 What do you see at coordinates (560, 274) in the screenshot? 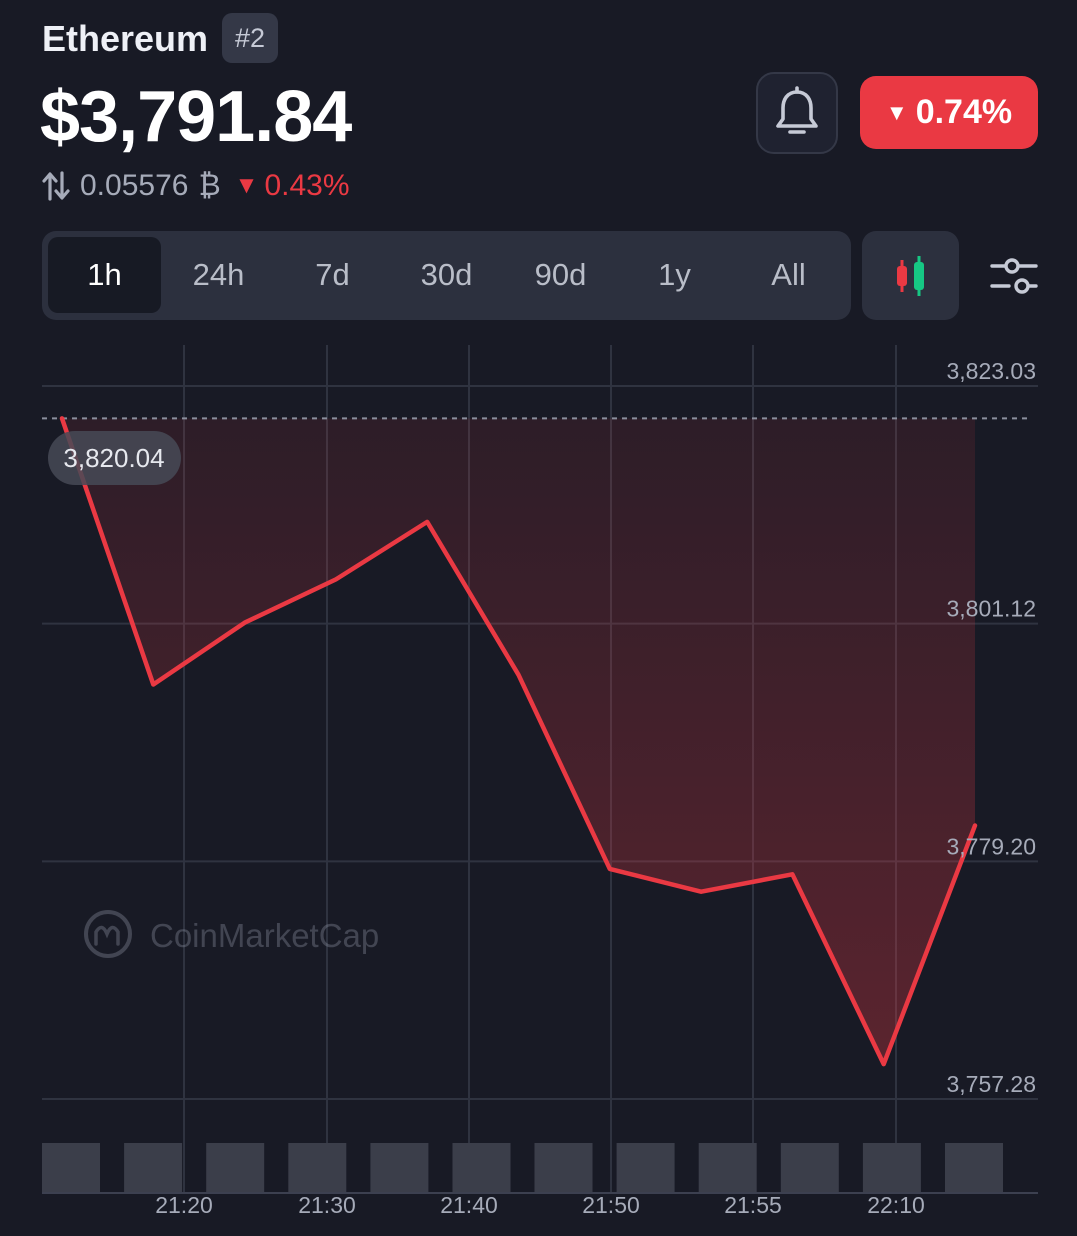
I see `tab-90d: 90d` at bounding box center [560, 274].